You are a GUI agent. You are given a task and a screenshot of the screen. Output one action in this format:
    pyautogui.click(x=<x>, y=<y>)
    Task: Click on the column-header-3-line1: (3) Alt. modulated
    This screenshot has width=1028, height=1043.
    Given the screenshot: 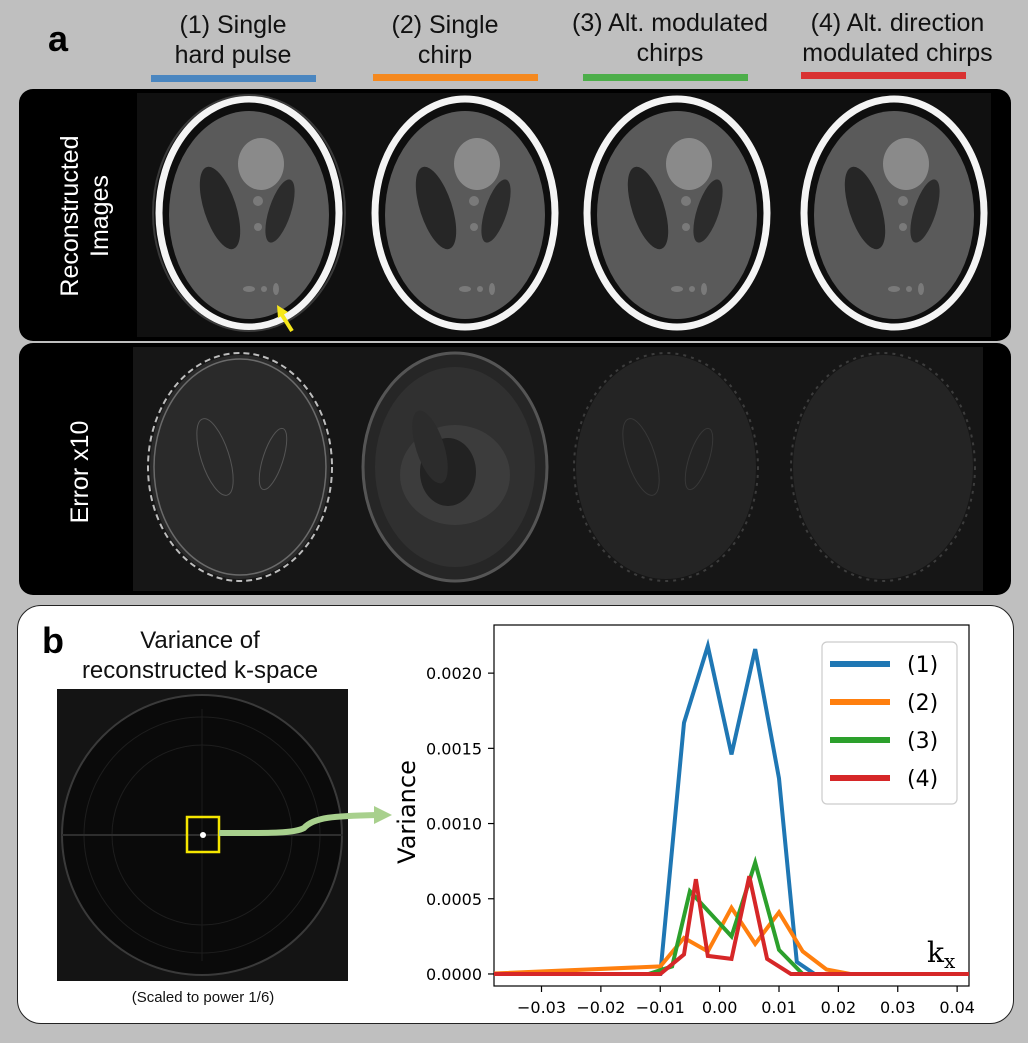 What is the action you would take?
    pyautogui.click(x=670, y=23)
    